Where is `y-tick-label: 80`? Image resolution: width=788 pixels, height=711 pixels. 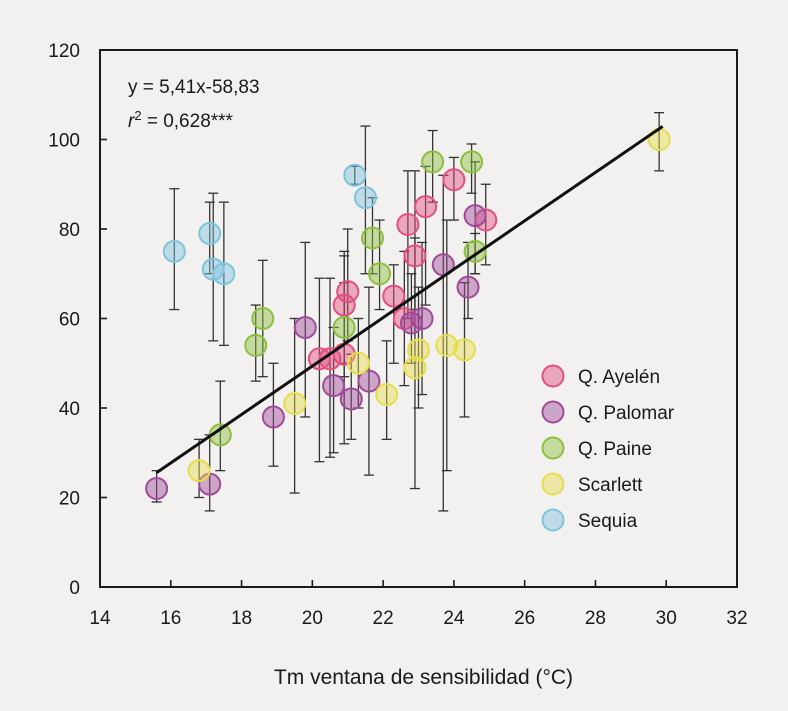
y-tick-label: 80 is located at coordinates (69, 230).